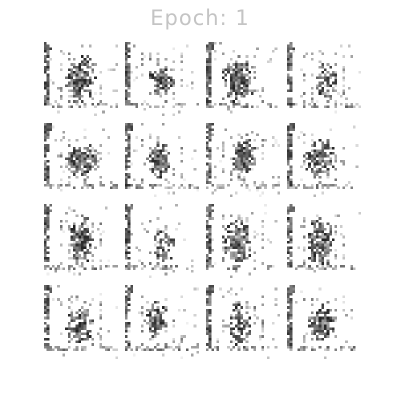 The image size is (400, 400). Describe the element at coordinates (200, 18) in the screenshot. I see `figure-title: Epoch: 1` at that location.